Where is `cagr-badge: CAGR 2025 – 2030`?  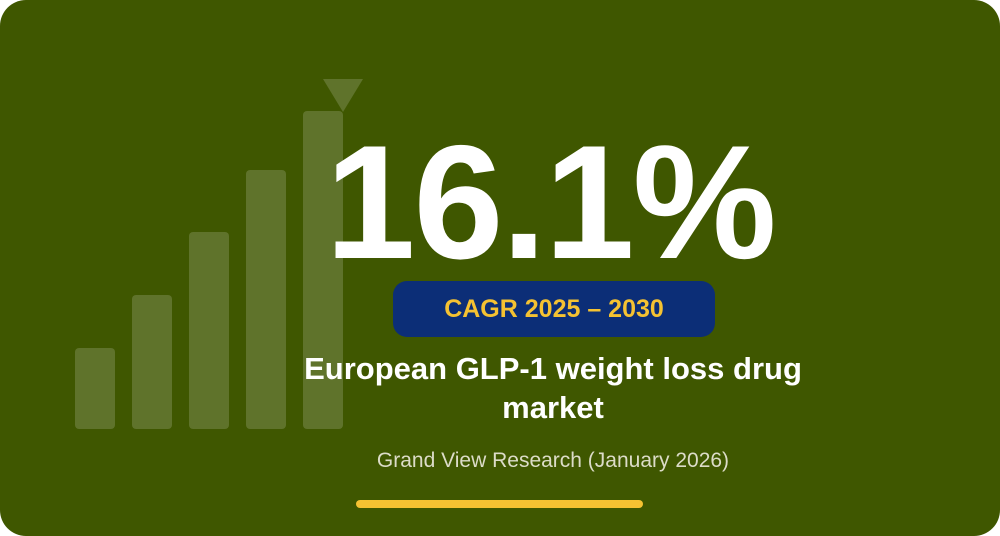 cagr-badge: CAGR 2025 – 2030 is located at coordinates (554, 309).